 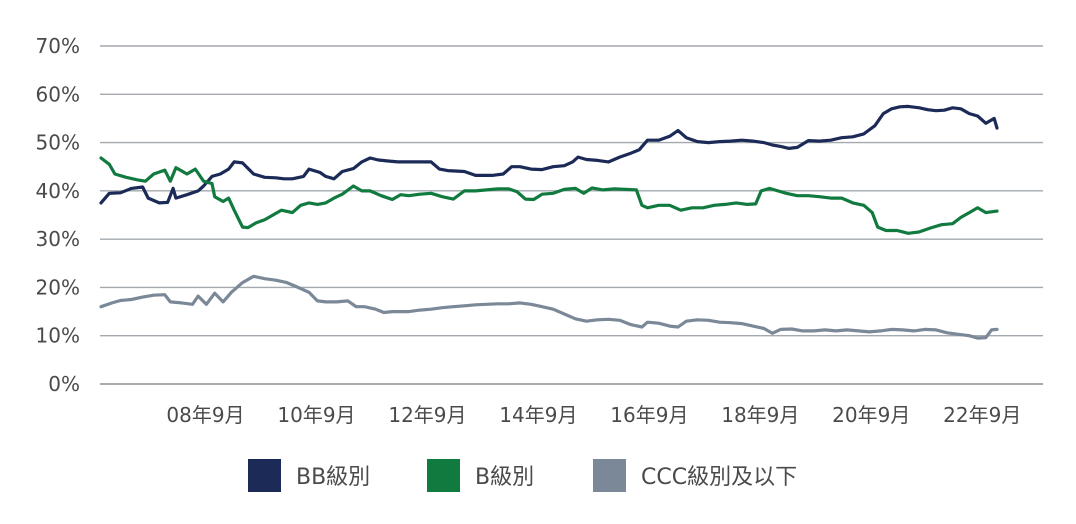 What do you see at coordinates (58, 215) in the screenshot?
I see `y-axis-ticks: 0% 10% 20% 30% 40% 50% 60% 70%` at bounding box center [58, 215].